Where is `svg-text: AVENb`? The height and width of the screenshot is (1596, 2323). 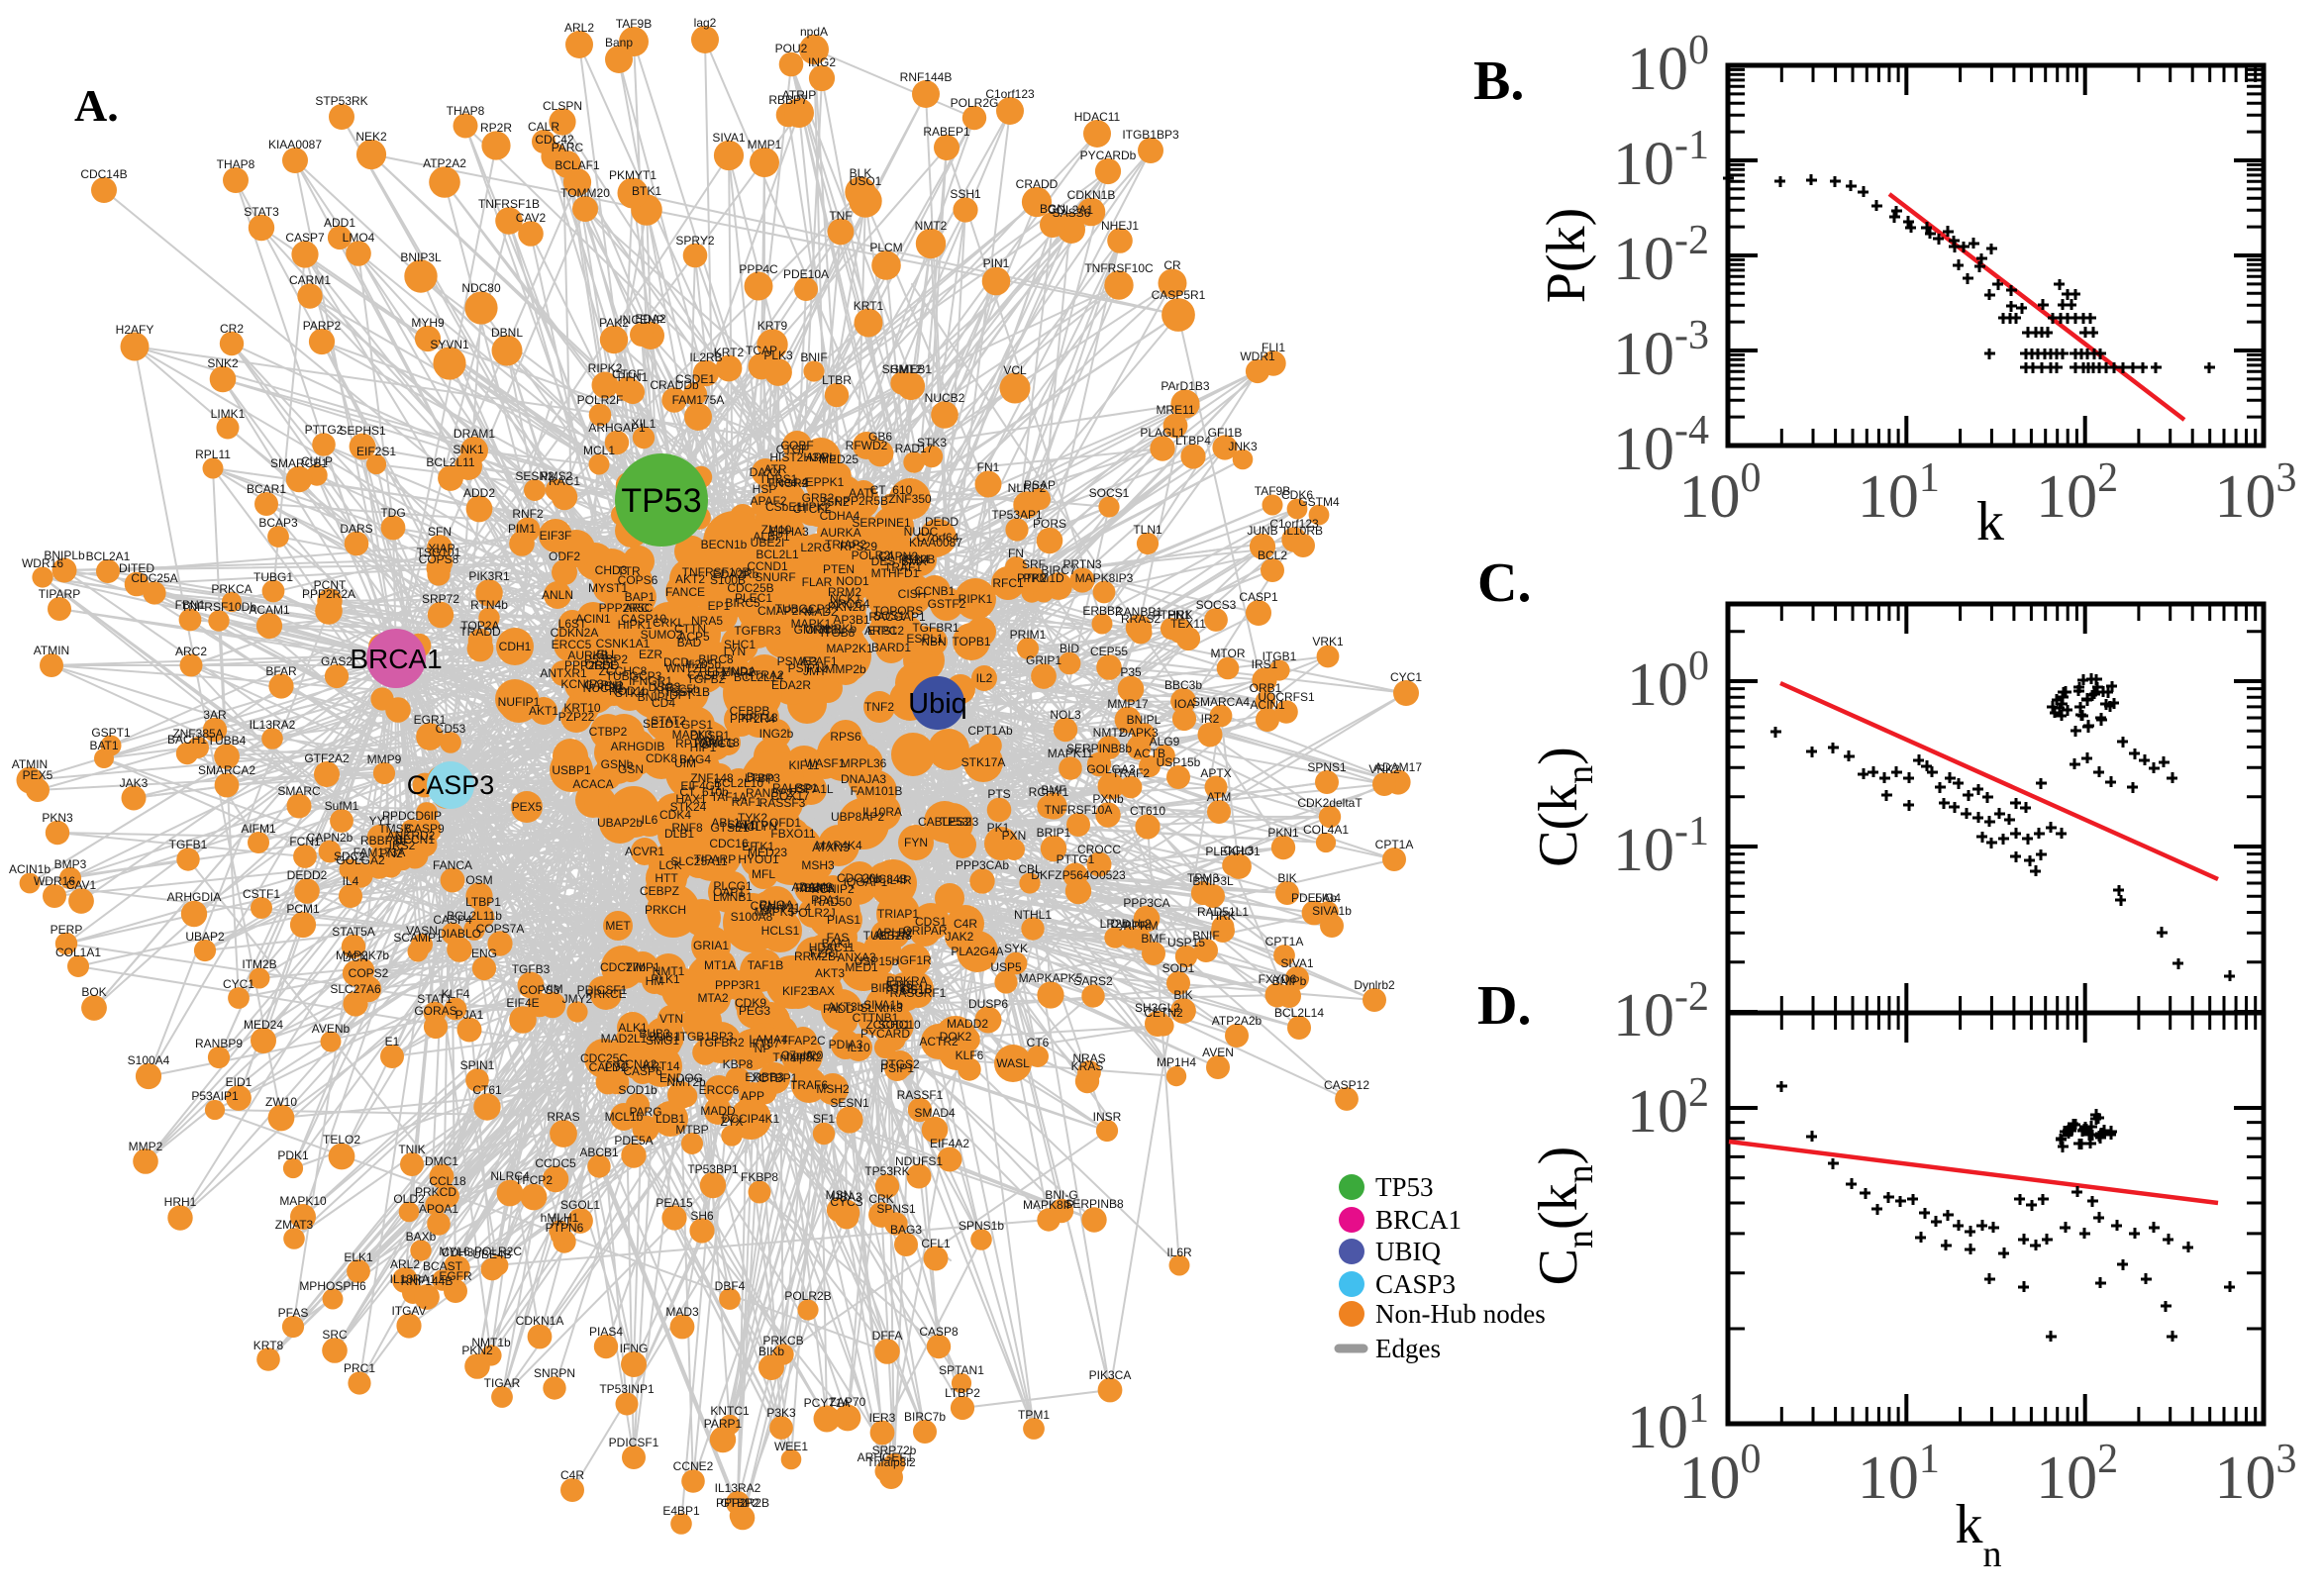
svg-text: AVENb is located at coordinates (332, 1029).